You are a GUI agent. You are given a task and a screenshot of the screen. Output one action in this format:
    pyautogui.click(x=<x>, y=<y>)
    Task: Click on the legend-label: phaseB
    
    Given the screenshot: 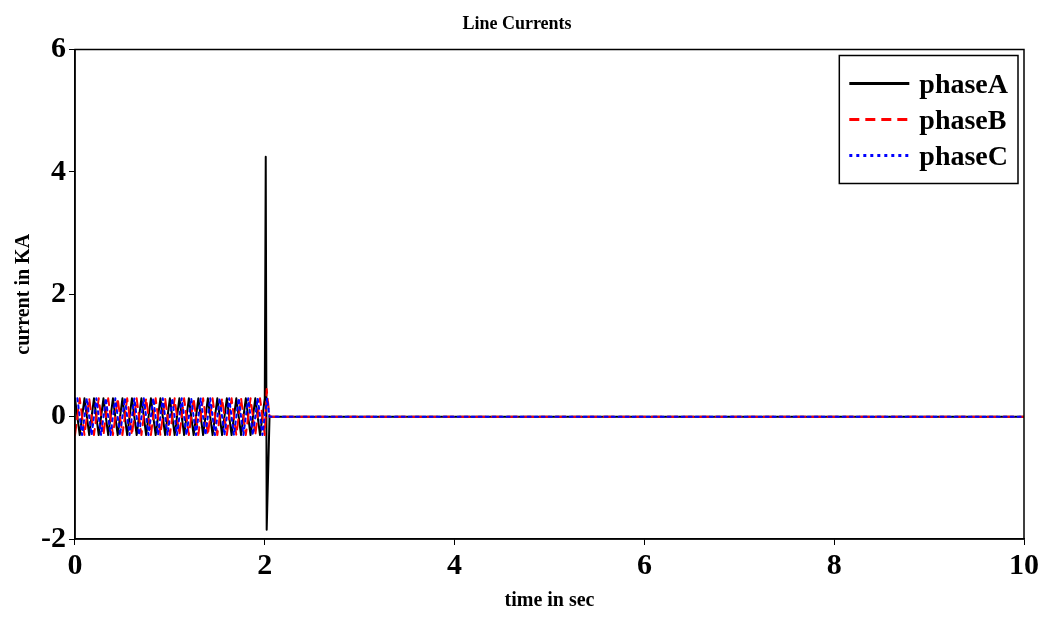 What is the action you would take?
    pyautogui.click(x=963, y=119)
    